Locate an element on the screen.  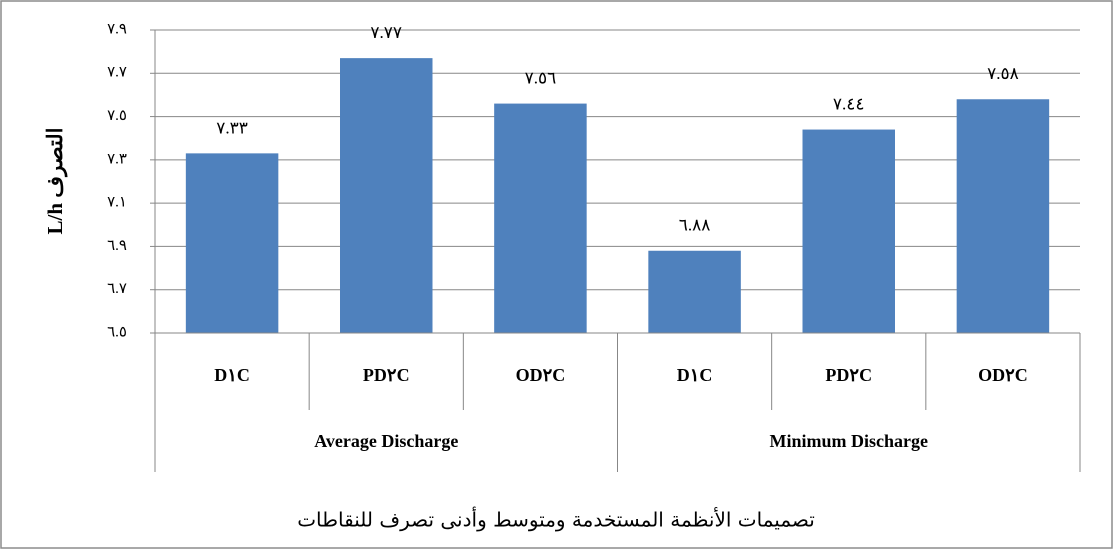
y-tick-label: ٦.٧ is located at coordinates (117, 289).